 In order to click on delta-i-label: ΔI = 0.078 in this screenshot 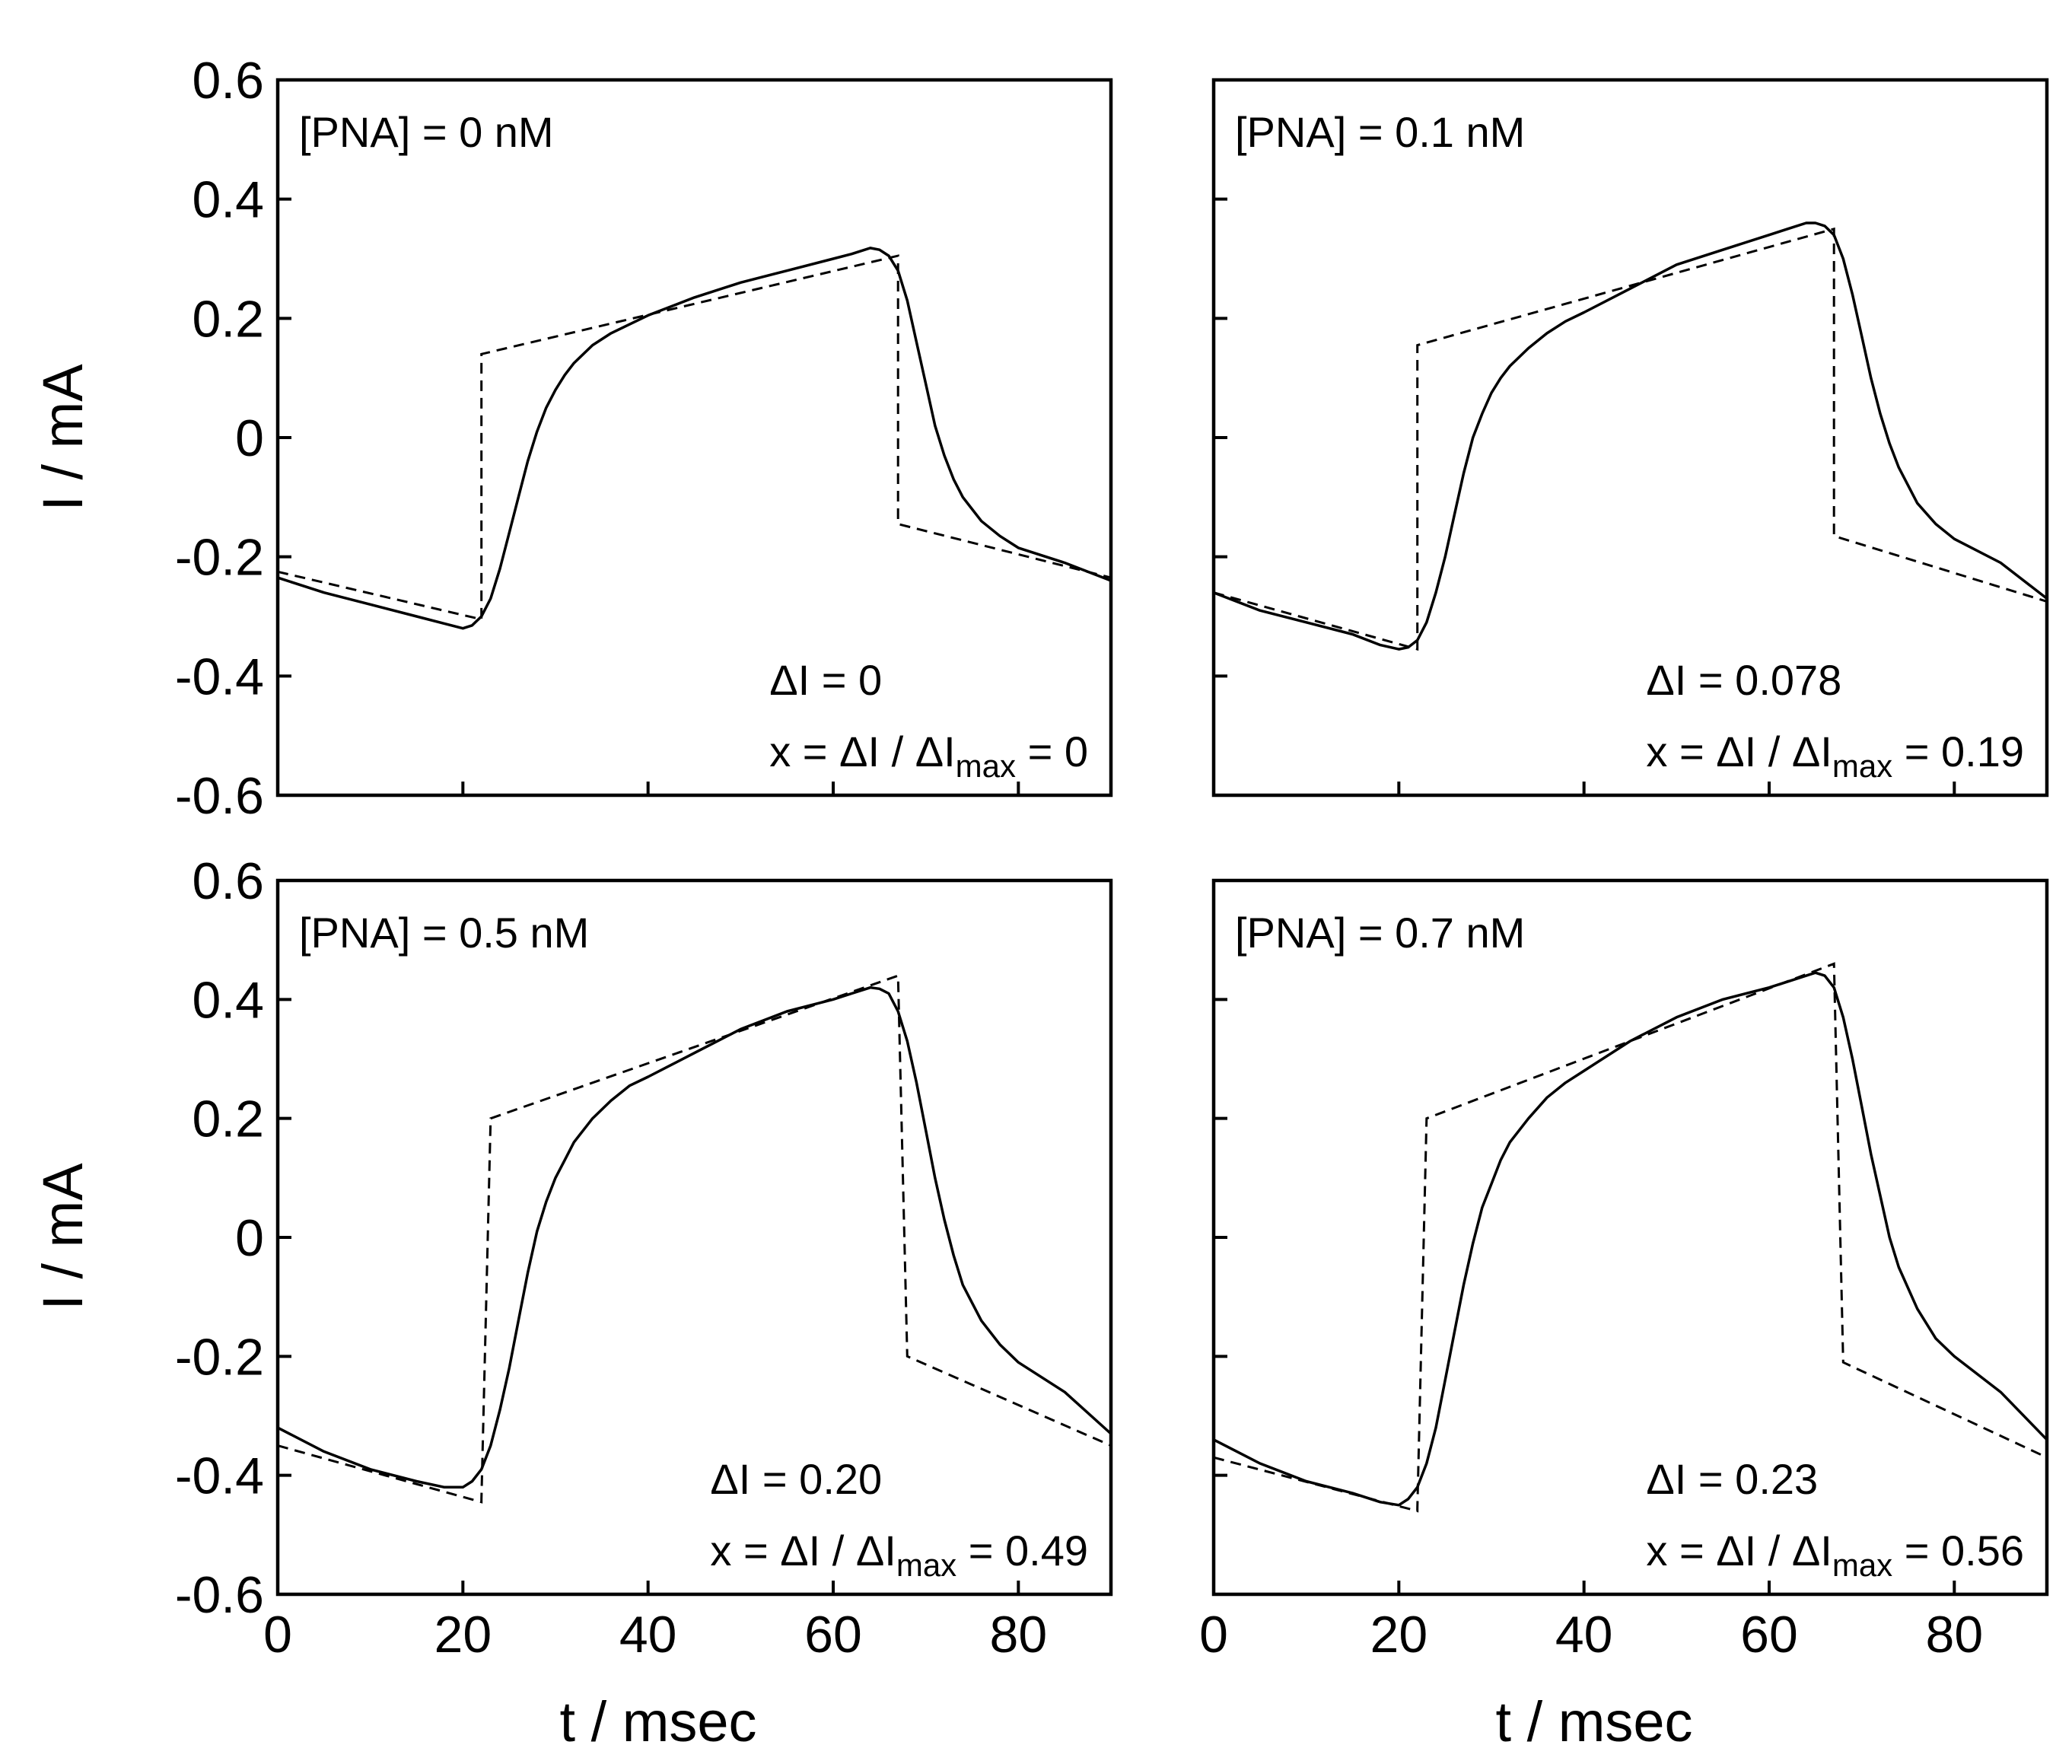, I will do `click(1743, 680)`.